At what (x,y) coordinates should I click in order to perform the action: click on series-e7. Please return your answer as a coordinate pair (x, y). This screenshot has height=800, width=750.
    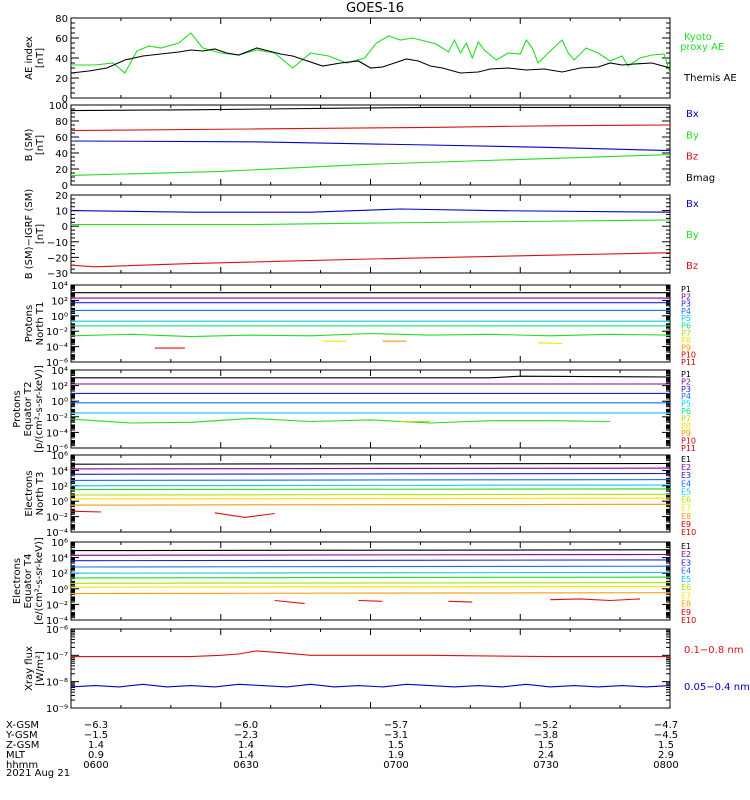
    Looking at the image, I should click on (370, 583).